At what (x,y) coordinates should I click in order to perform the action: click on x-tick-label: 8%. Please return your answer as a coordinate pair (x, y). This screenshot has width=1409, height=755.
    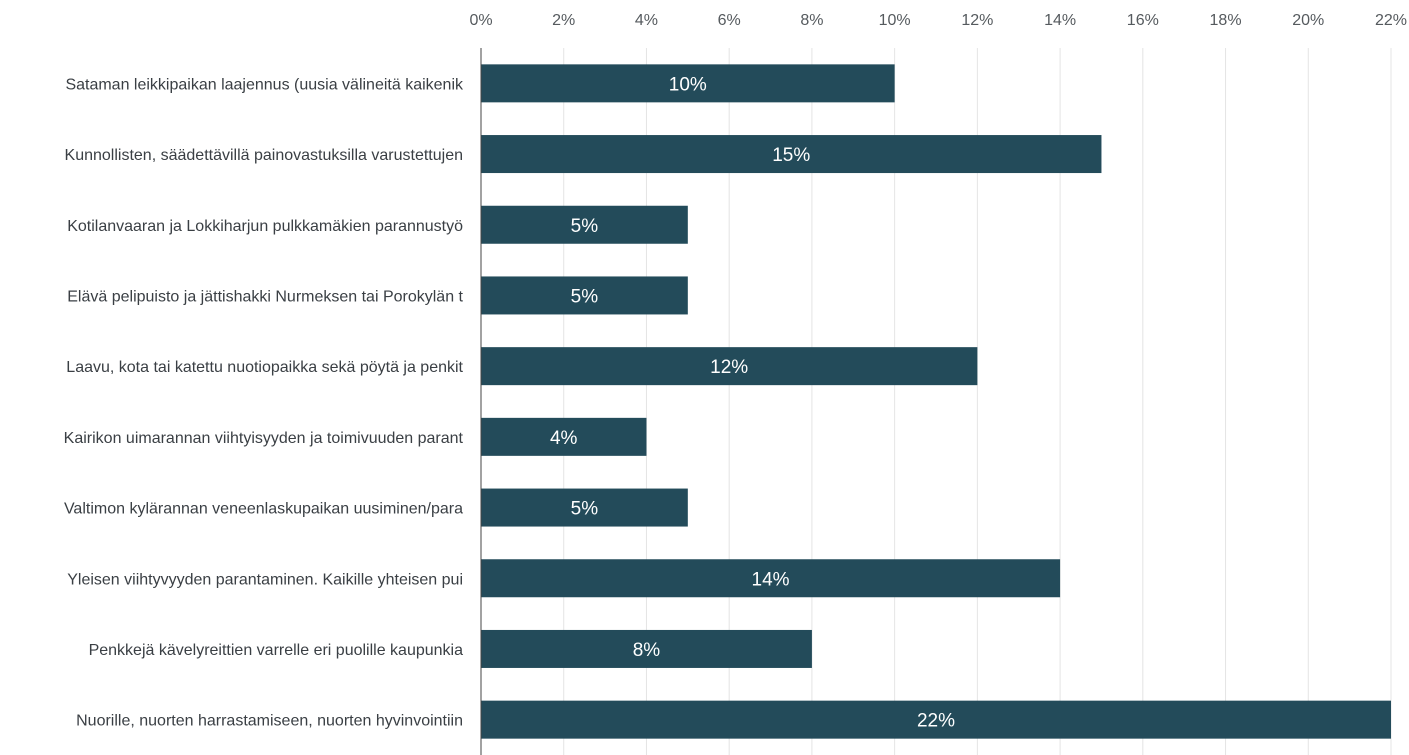
    Looking at the image, I should click on (811, 20).